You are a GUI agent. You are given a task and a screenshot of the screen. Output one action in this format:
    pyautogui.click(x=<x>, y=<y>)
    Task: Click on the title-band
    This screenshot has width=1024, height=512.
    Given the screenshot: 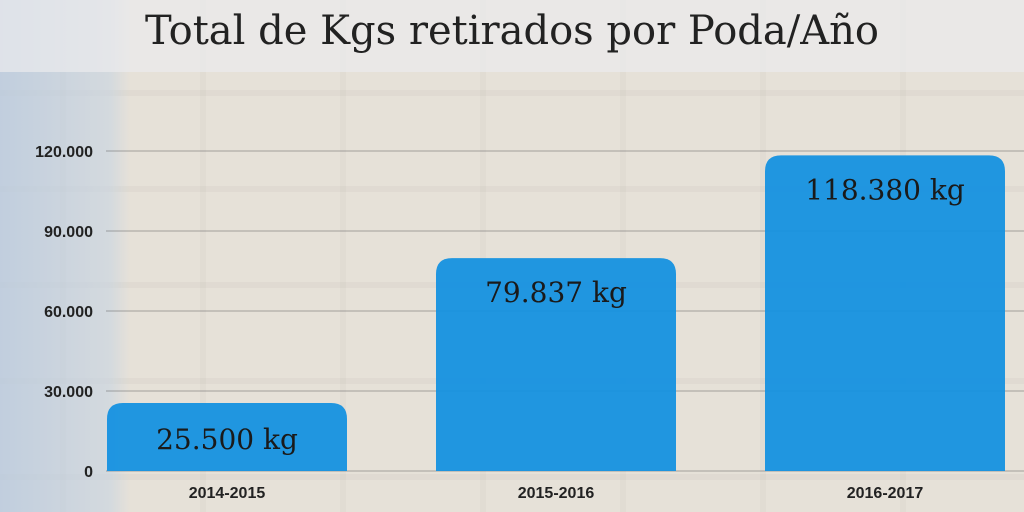 What is the action you would take?
    pyautogui.click(x=512, y=36)
    